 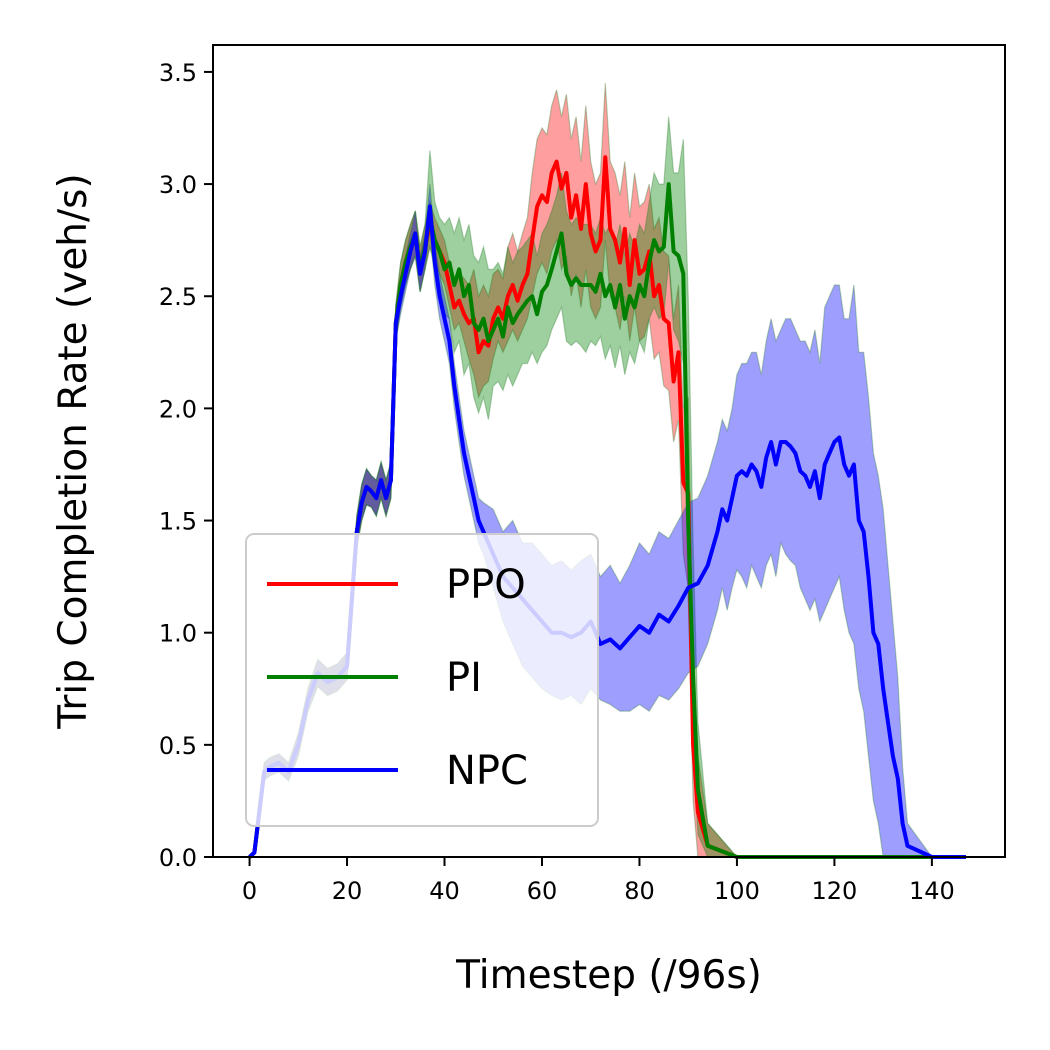 I want to click on y-axis-label: Trip Completion Rate (veh/s), so click(x=73, y=451).